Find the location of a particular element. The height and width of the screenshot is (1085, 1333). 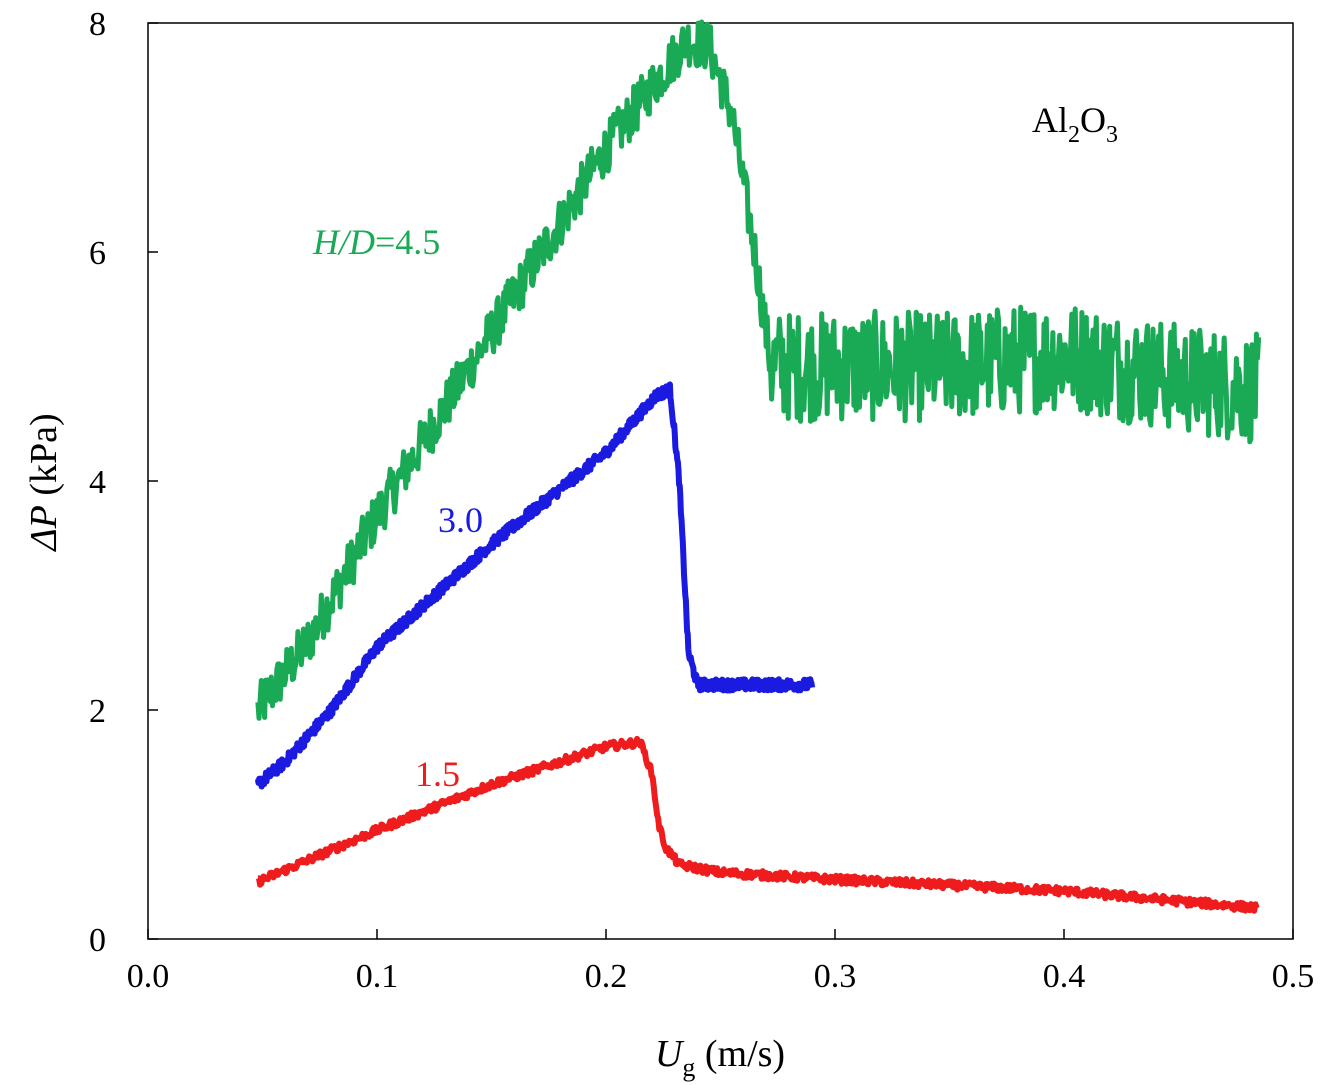

x-tick-label: 0.1 is located at coordinates (377, 976).